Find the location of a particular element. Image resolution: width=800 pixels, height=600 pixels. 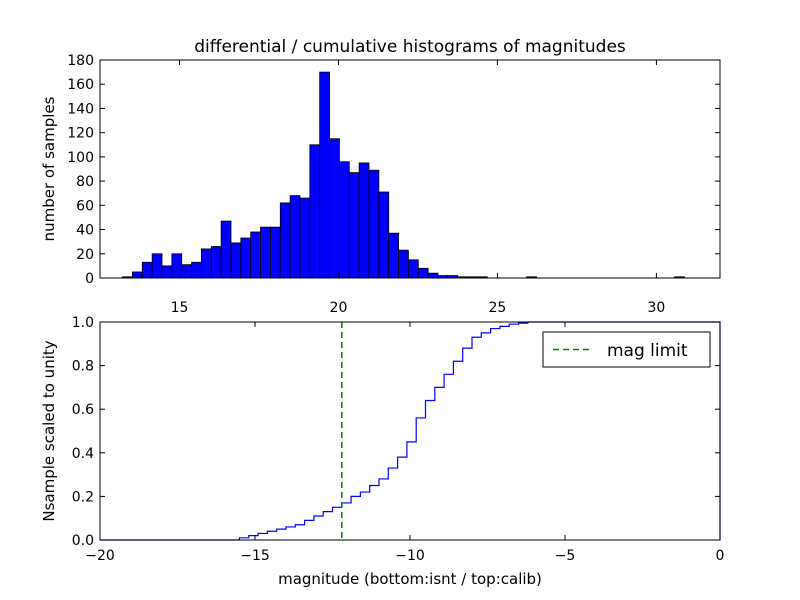

top-x-tick-label: 25 is located at coordinates (498, 308).